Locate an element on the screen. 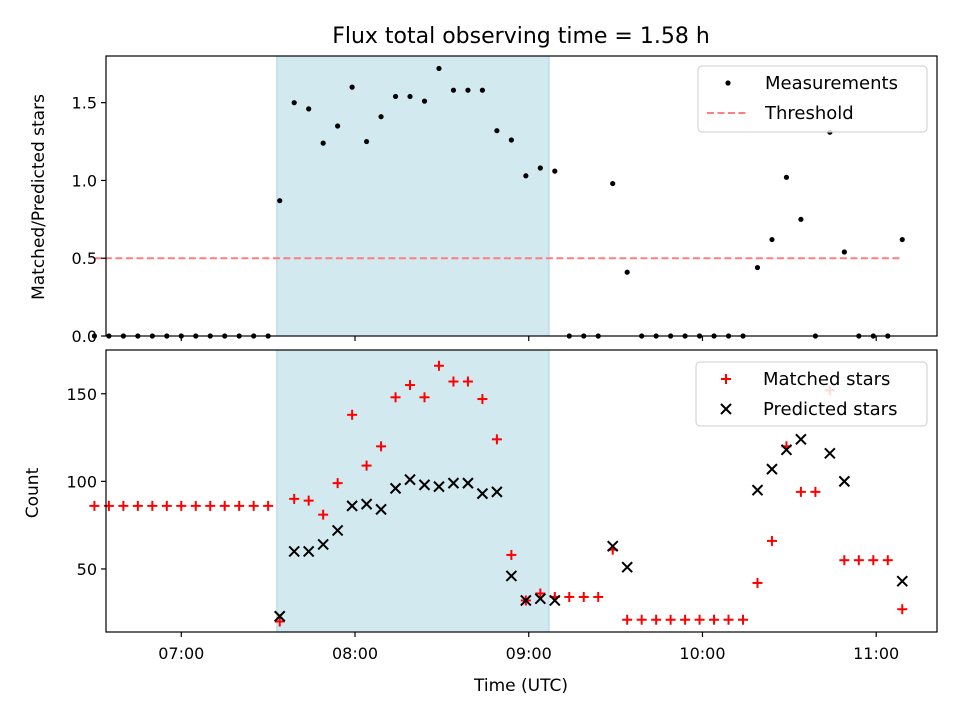  x-point-18-b is located at coordinates (540, 599).